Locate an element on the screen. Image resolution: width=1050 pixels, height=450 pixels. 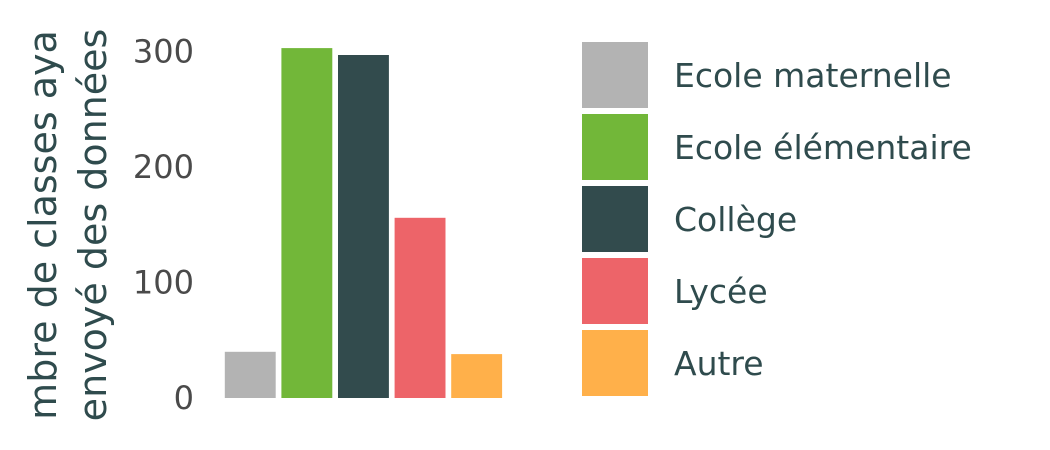
legend-label-4: Autre is located at coordinates (719, 363).